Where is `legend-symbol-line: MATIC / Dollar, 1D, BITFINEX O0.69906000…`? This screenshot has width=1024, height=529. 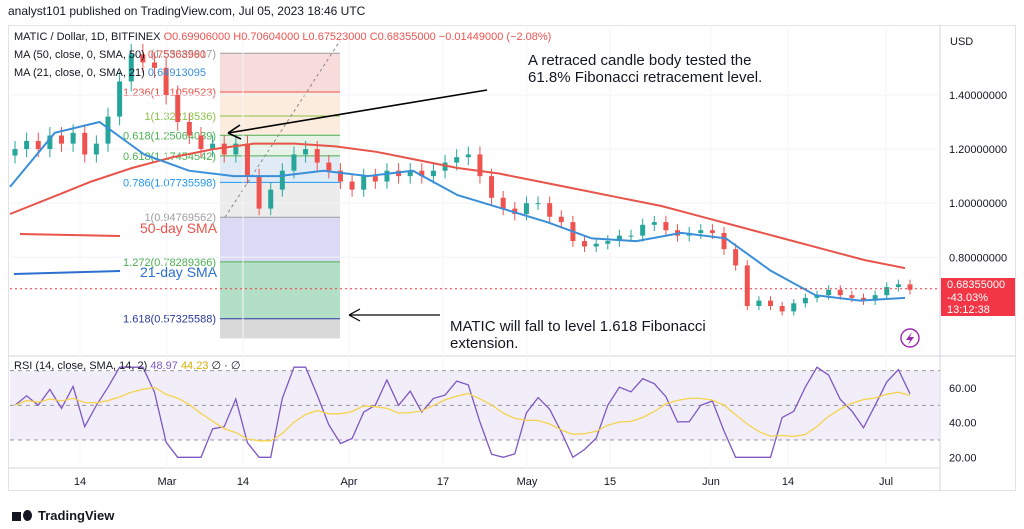 legend-symbol-line: MATIC / Dollar, 1D, BITFINEX O0.69906000… is located at coordinates (282, 37).